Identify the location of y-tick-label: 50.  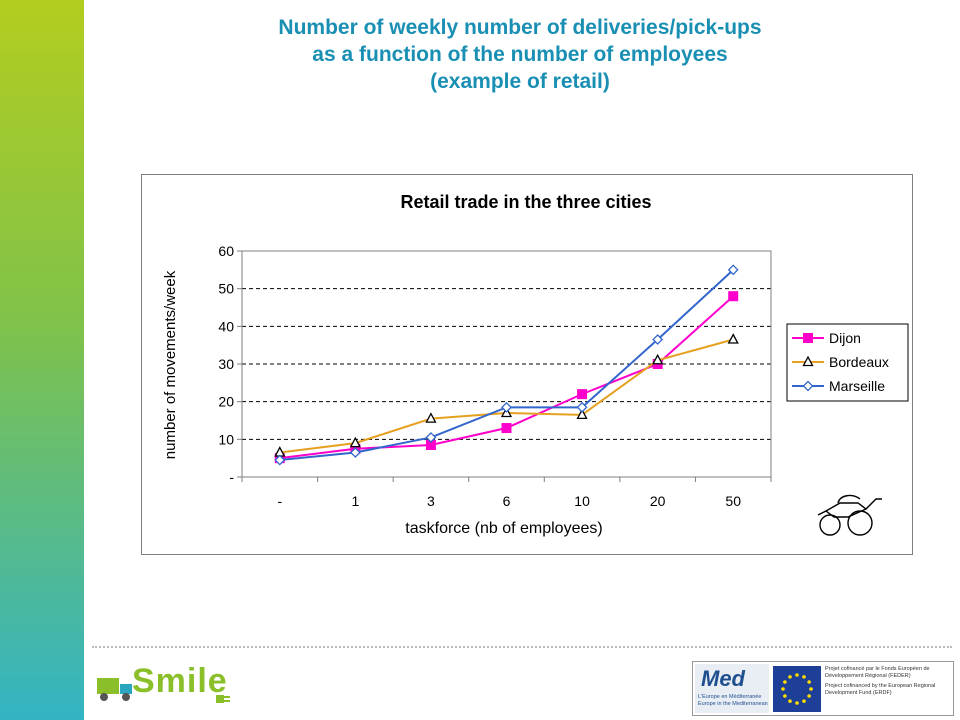
(226, 289).